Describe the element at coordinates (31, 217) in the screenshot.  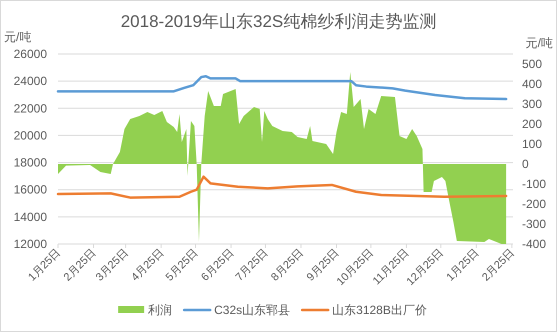
I see `y-tick-label: 14000` at that location.